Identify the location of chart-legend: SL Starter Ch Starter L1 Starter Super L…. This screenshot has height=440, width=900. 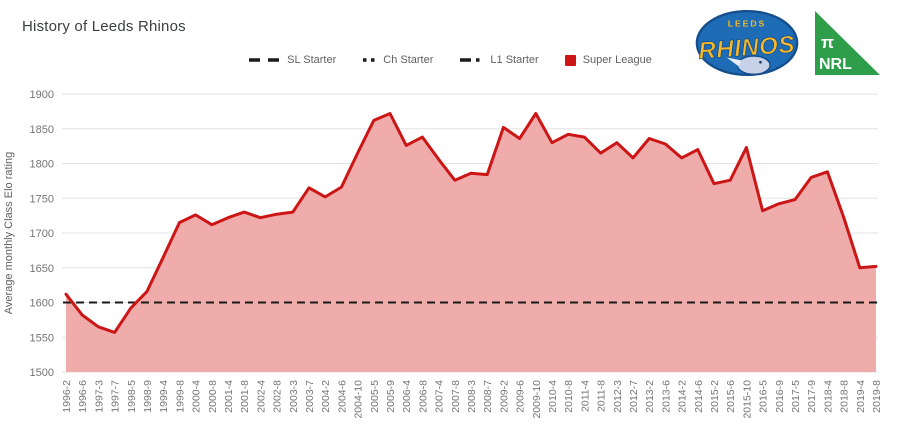
(450, 60).